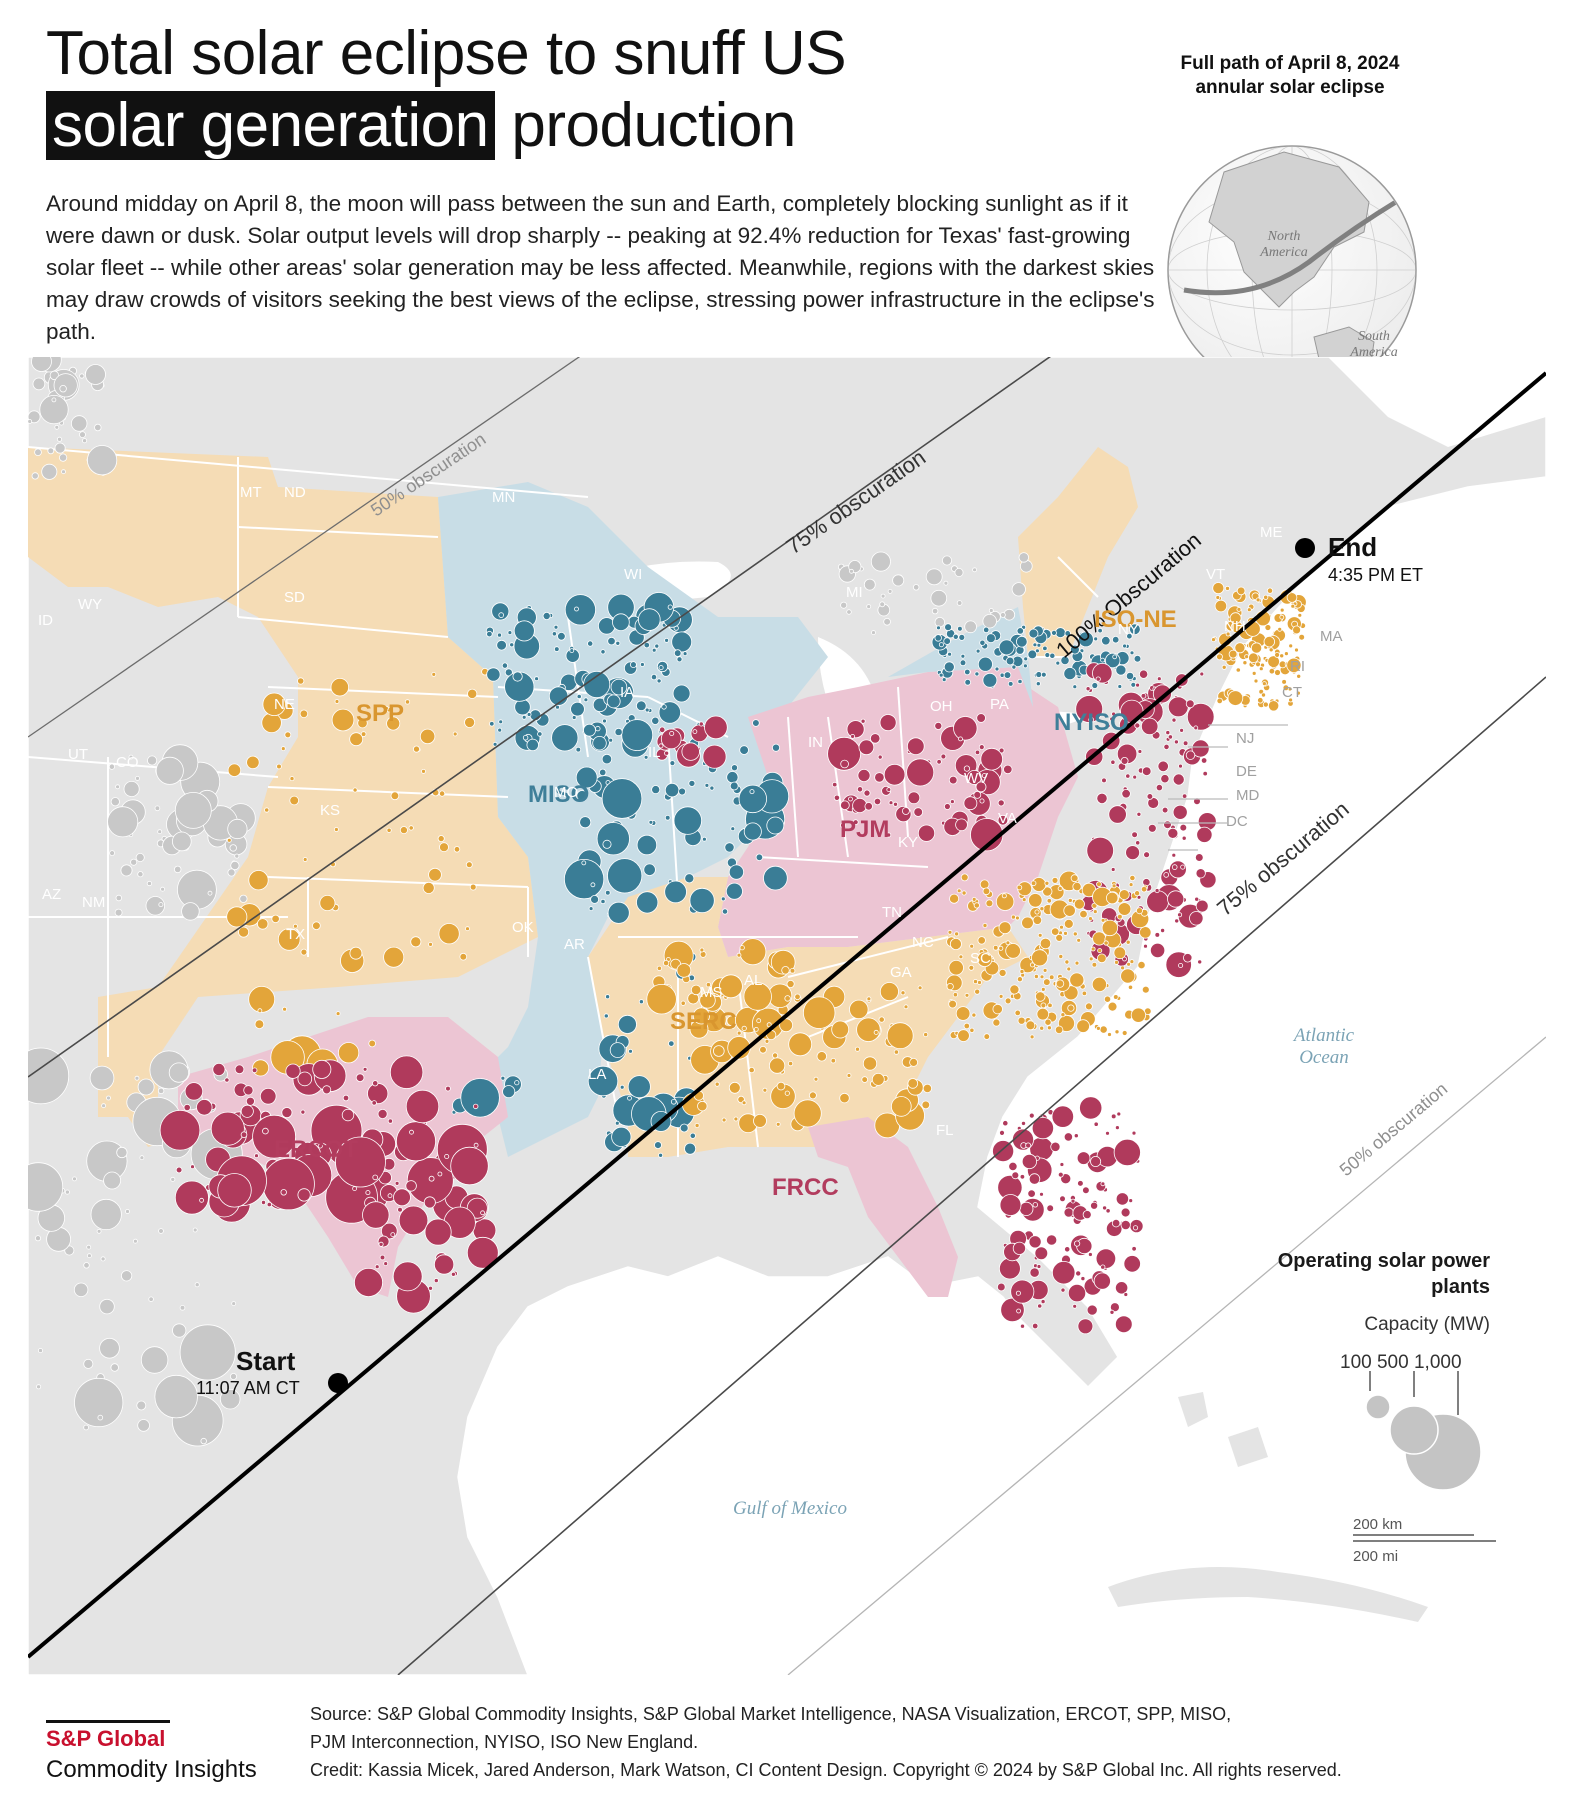 This screenshot has height=1814, width=1582. I want to click on region-spp-area, so click(283, 797).